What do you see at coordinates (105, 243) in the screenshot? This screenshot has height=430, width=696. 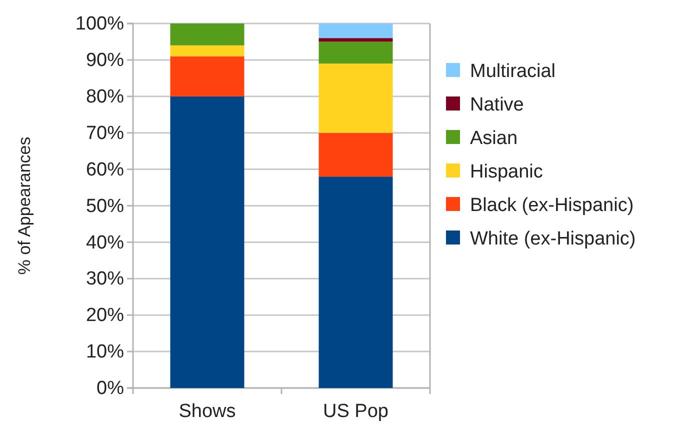 I see `y-tick-label: 40%` at bounding box center [105, 243].